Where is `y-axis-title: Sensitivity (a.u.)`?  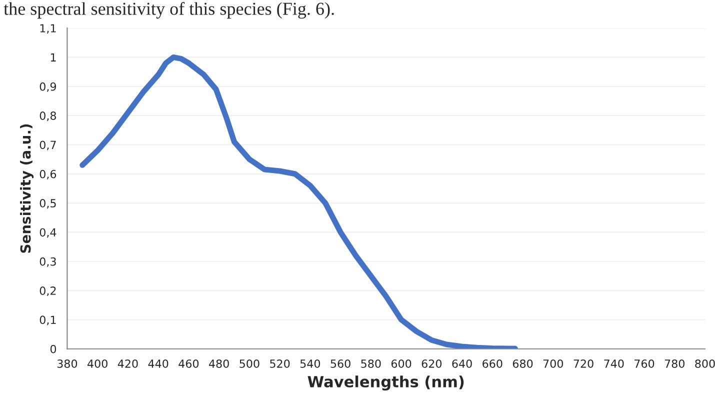 y-axis-title: Sensitivity (a.u.) is located at coordinates (27, 188).